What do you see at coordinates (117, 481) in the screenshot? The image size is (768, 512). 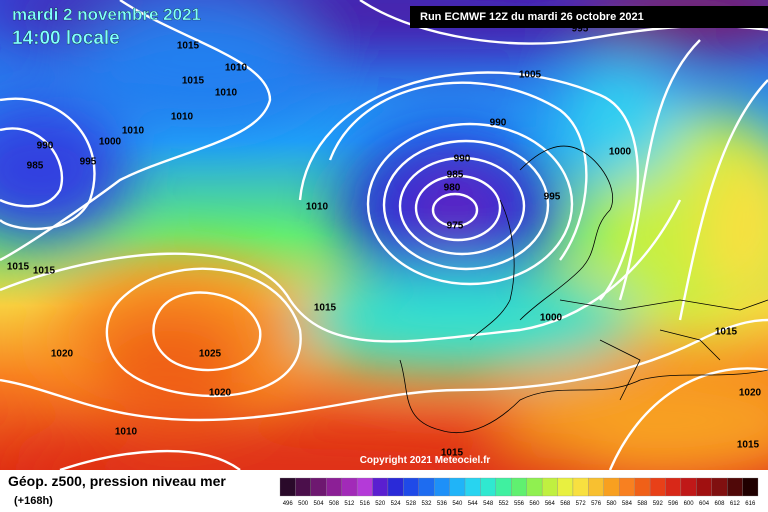 I see `legend-title: Géop. z500, pression niveau mer` at bounding box center [117, 481].